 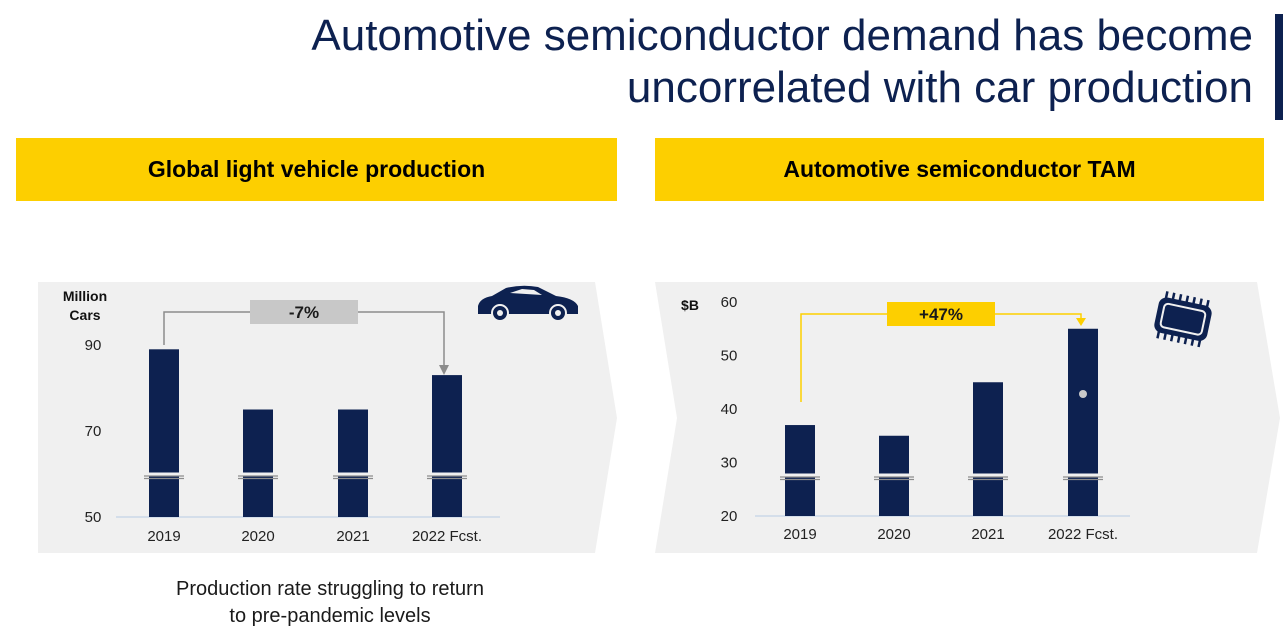 I want to click on left-bar-2020, so click(x=258, y=463).